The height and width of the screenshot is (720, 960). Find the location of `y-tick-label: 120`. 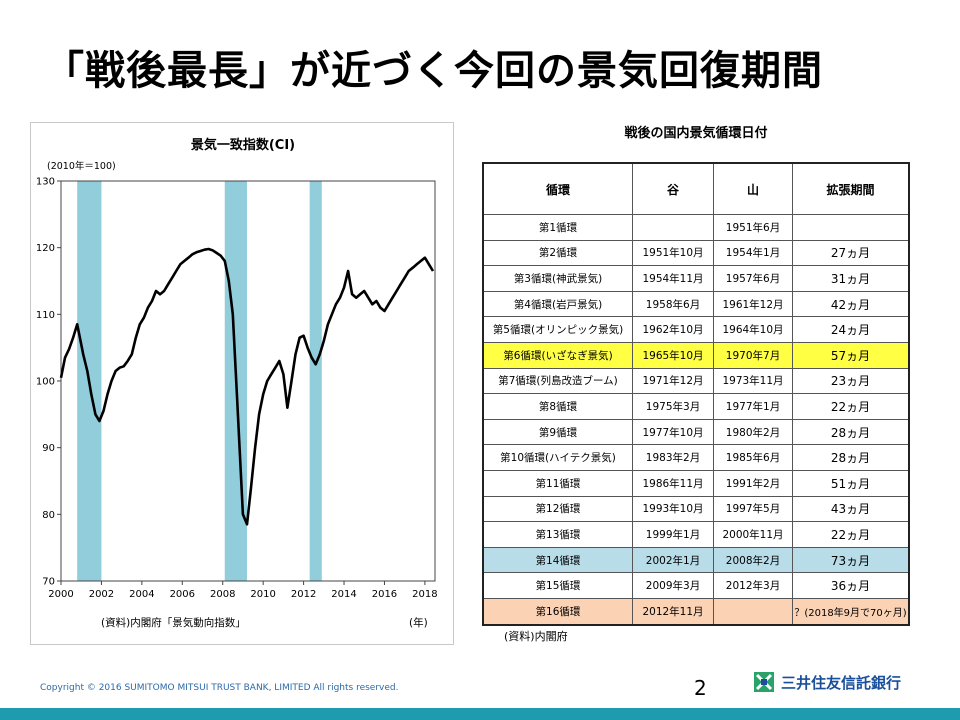

y-tick-label: 120 is located at coordinates (45, 248).